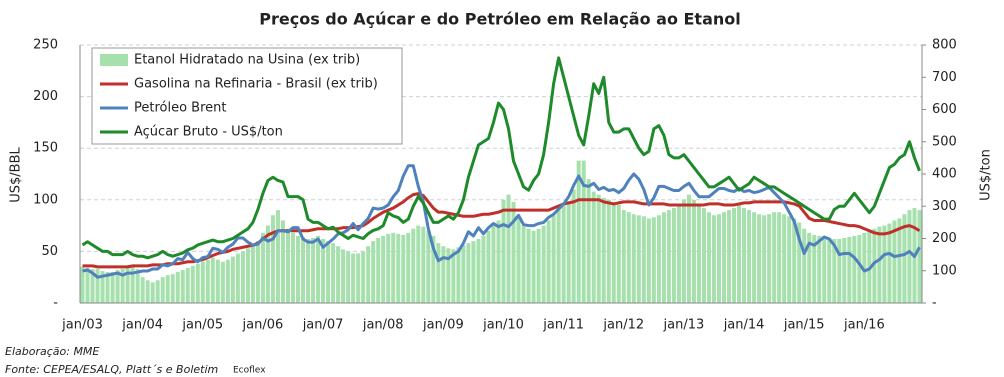 This screenshot has width=1004, height=377. I want to click on x-tick-label: jan/11, so click(563, 325).